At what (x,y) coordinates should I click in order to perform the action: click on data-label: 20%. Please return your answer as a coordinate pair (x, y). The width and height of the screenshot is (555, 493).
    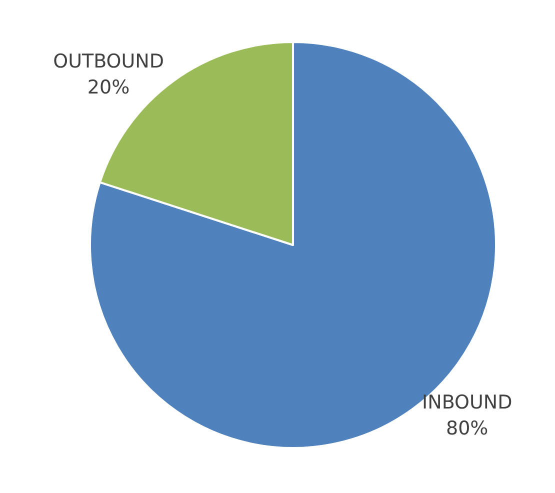
    Looking at the image, I should click on (108, 87).